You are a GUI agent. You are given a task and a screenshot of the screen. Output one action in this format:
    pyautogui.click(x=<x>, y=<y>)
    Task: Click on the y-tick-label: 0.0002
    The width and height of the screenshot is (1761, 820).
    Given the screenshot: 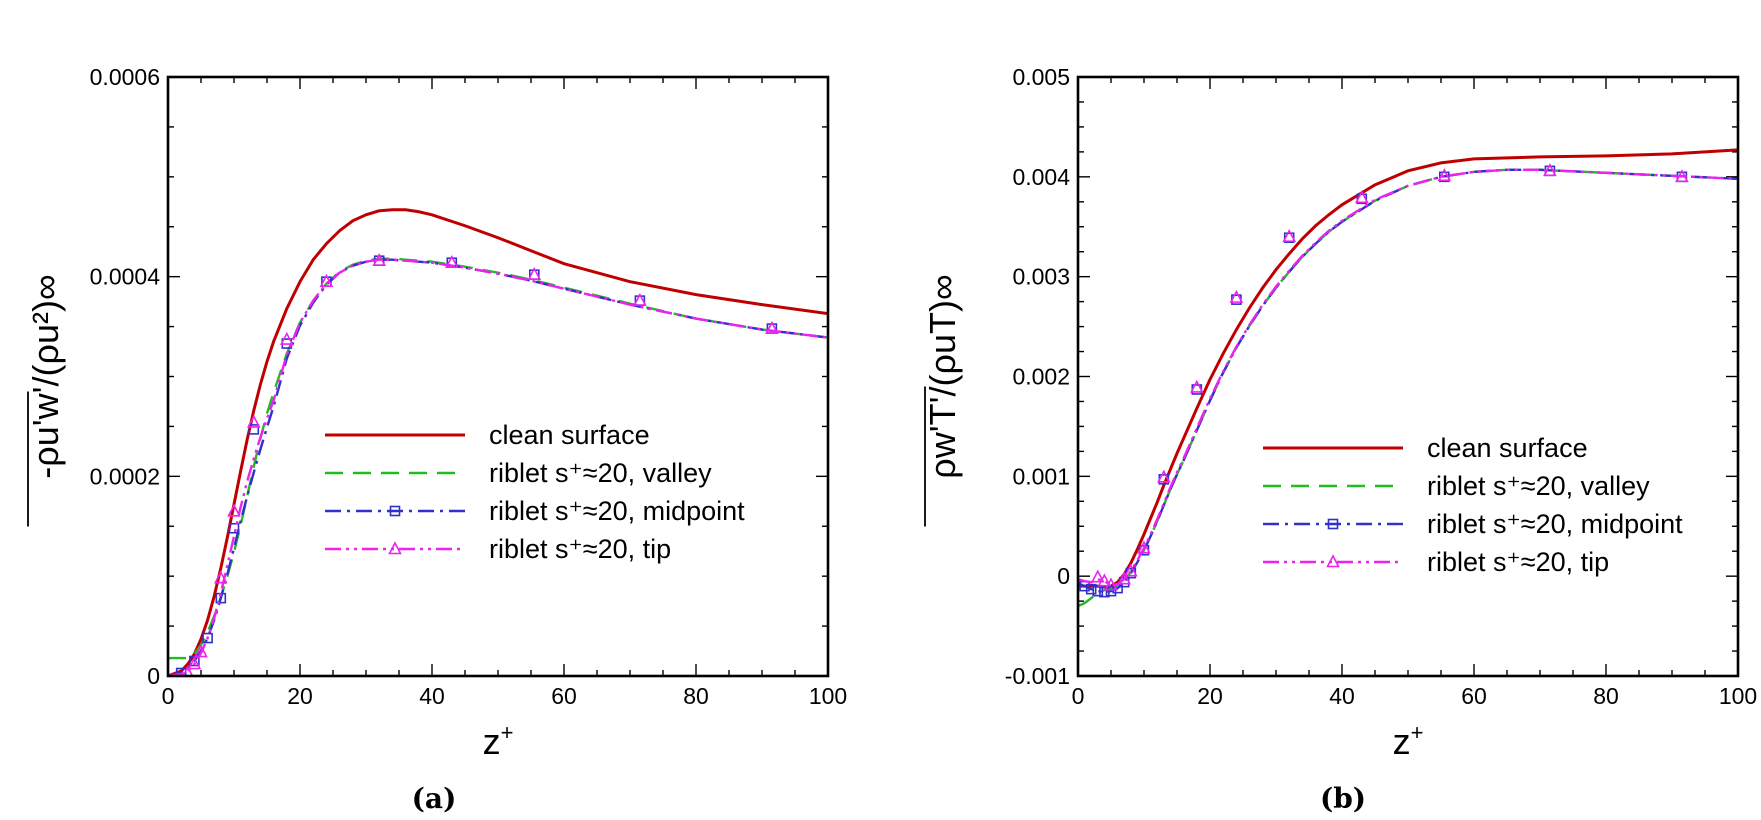 What is the action you would take?
    pyautogui.click(x=125, y=476)
    